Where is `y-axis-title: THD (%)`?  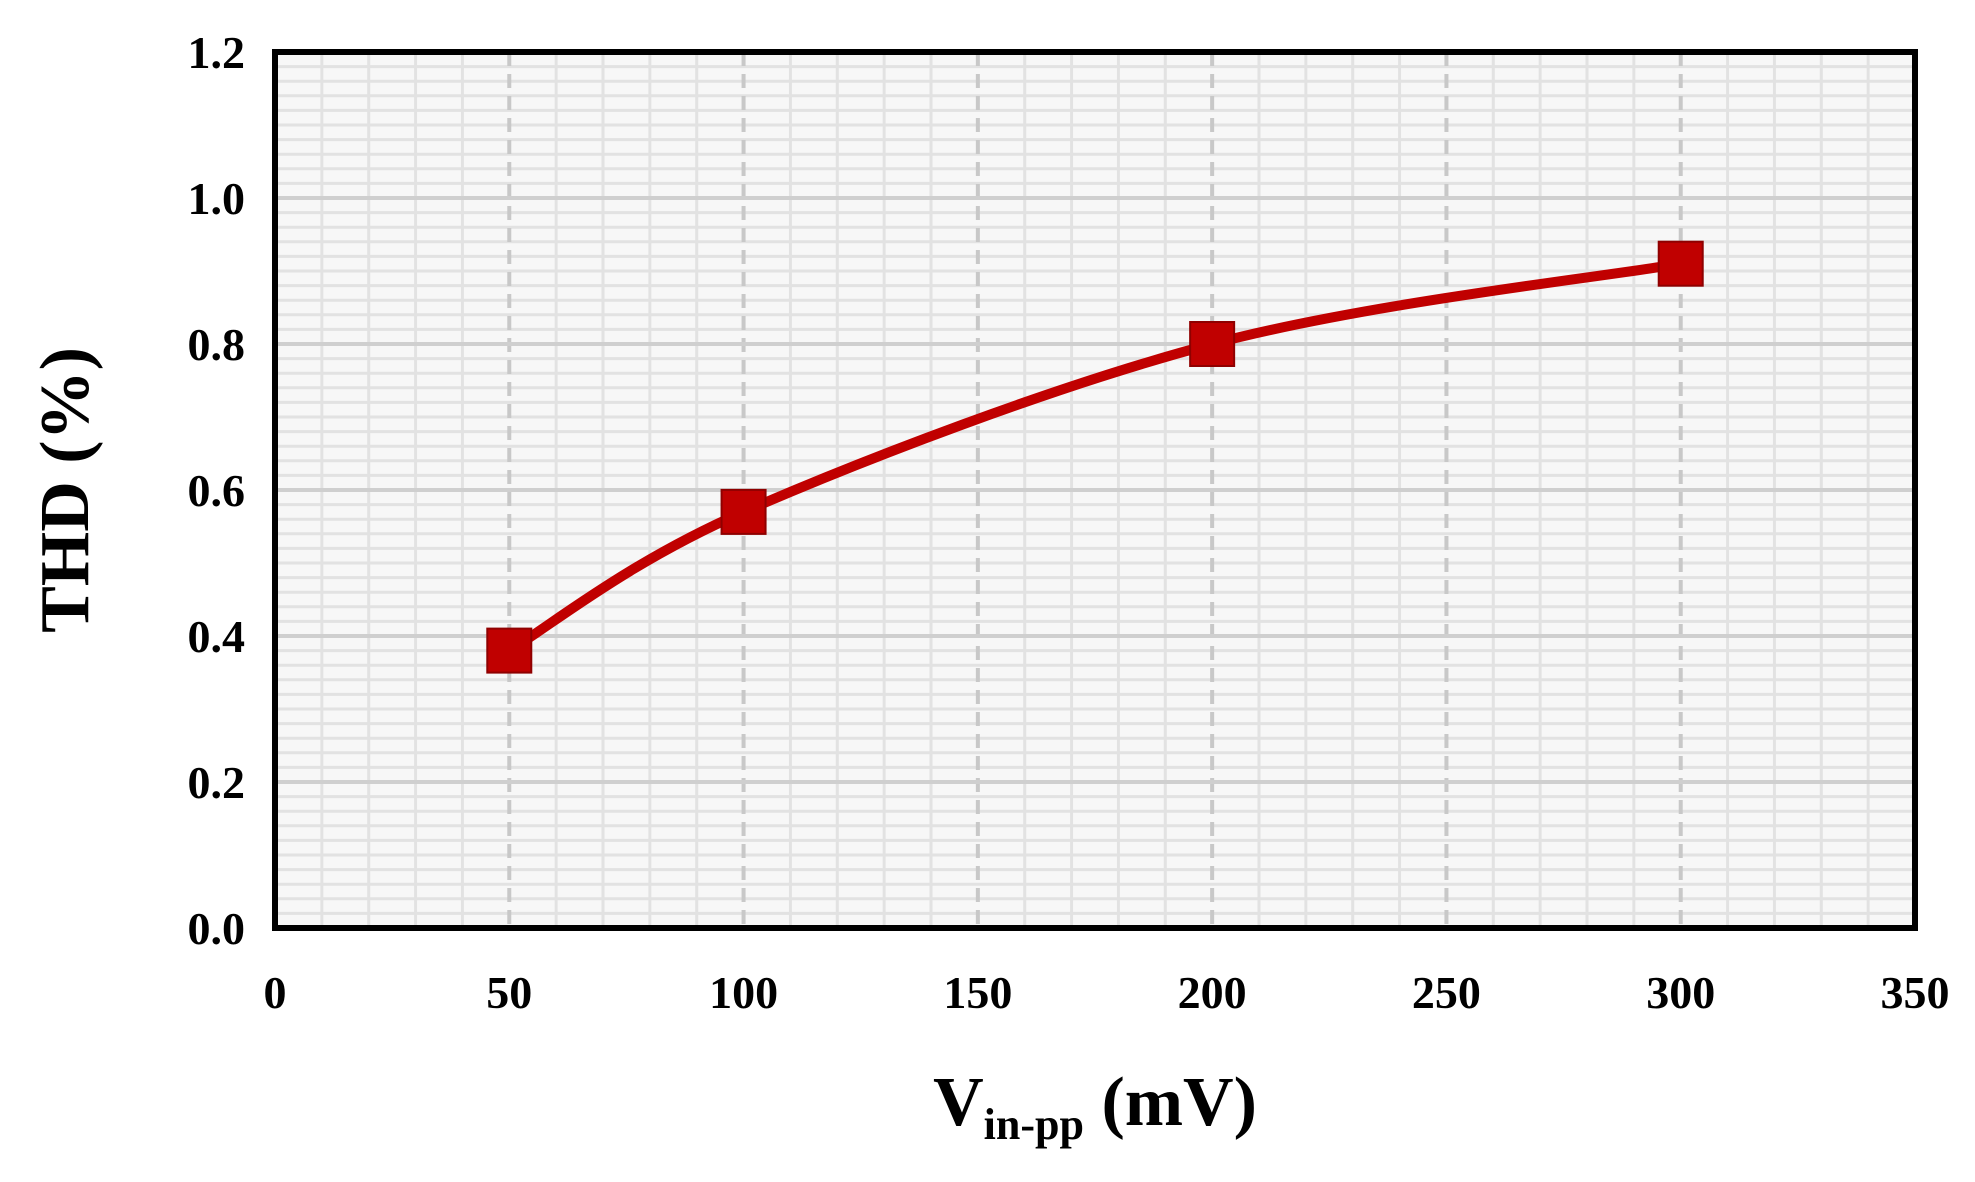 y-axis-title: THD (%) is located at coordinates (65, 490).